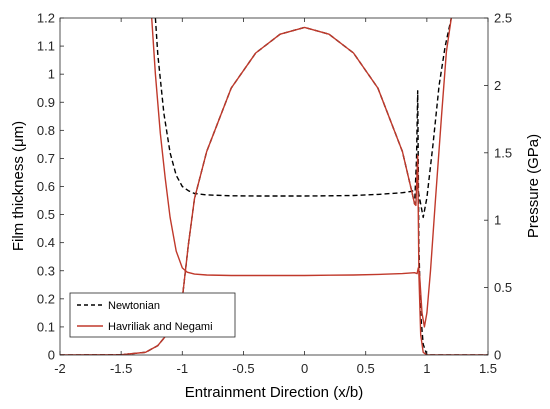 The width and height of the screenshot is (550, 409). I want to click on y-left-tick-label: 0.4, so click(46, 242).